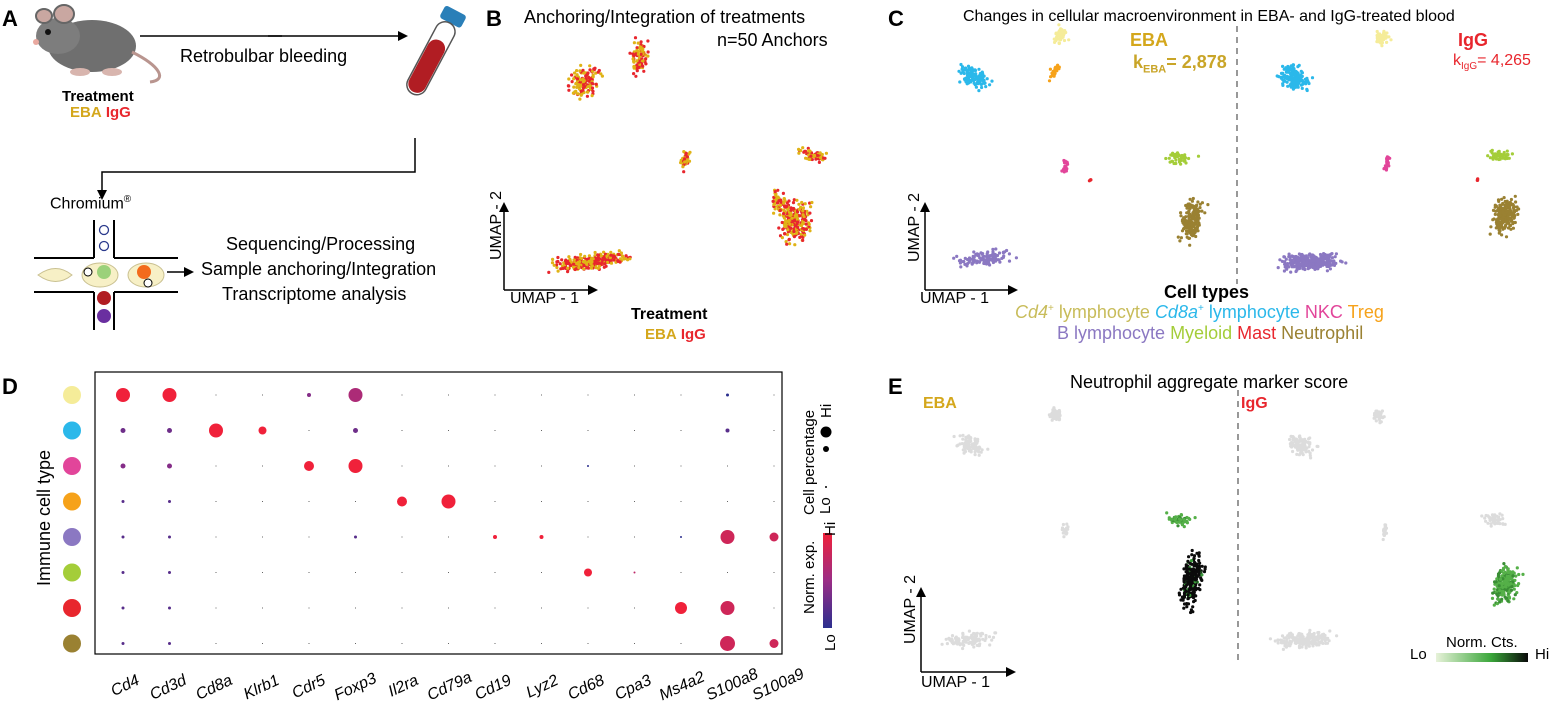 The height and width of the screenshot is (715, 1558). What do you see at coordinates (10, 18) in the screenshot?
I see `panel-label-a: A` at bounding box center [10, 18].